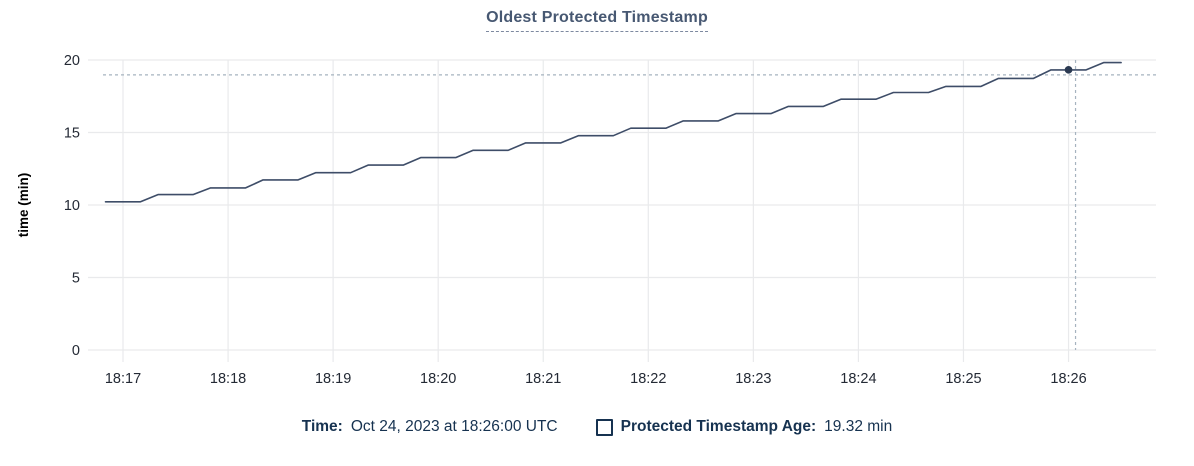 This screenshot has height=466, width=1194. What do you see at coordinates (1068, 70) in the screenshot?
I see `hover-dot` at bounding box center [1068, 70].